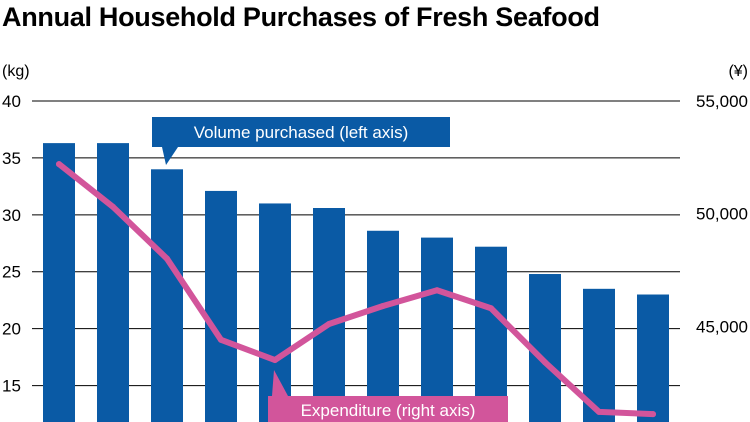 This screenshot has width=750, height=422. I want to click on volume-label-box, so click(301, 132).